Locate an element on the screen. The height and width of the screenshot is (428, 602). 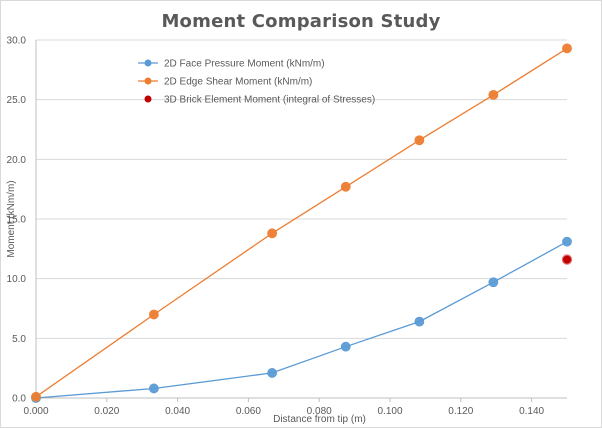
chart-title: Moment Comparison Study is located at coordinates (301, 21).